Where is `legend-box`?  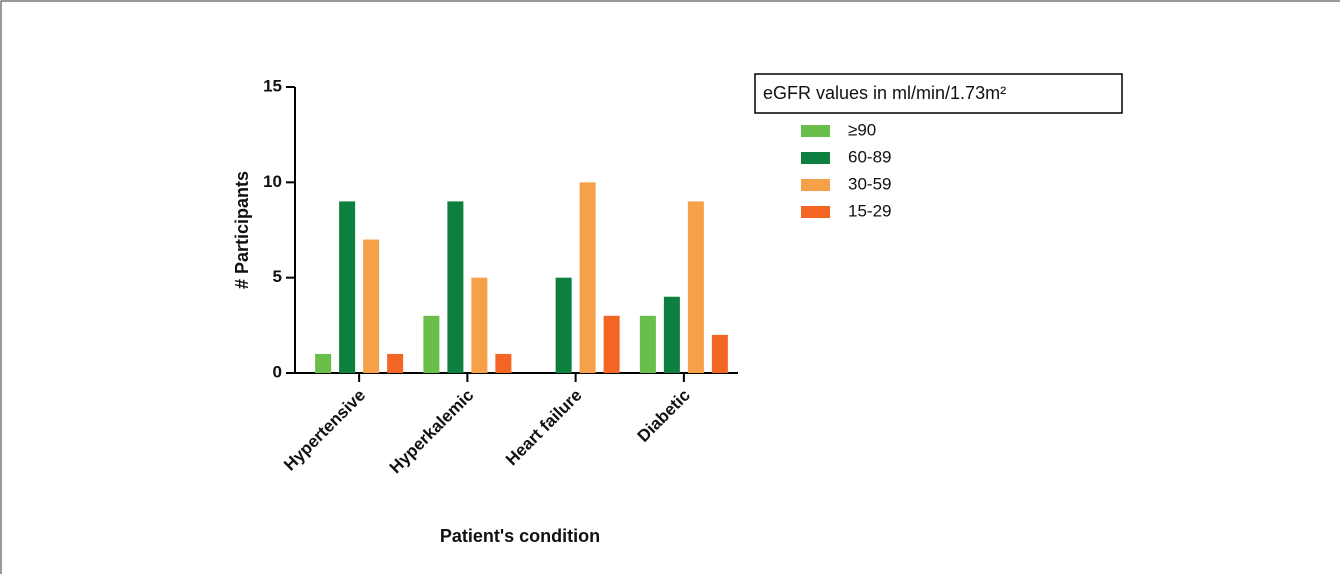 legend-box is located at coordinates (938, 93).